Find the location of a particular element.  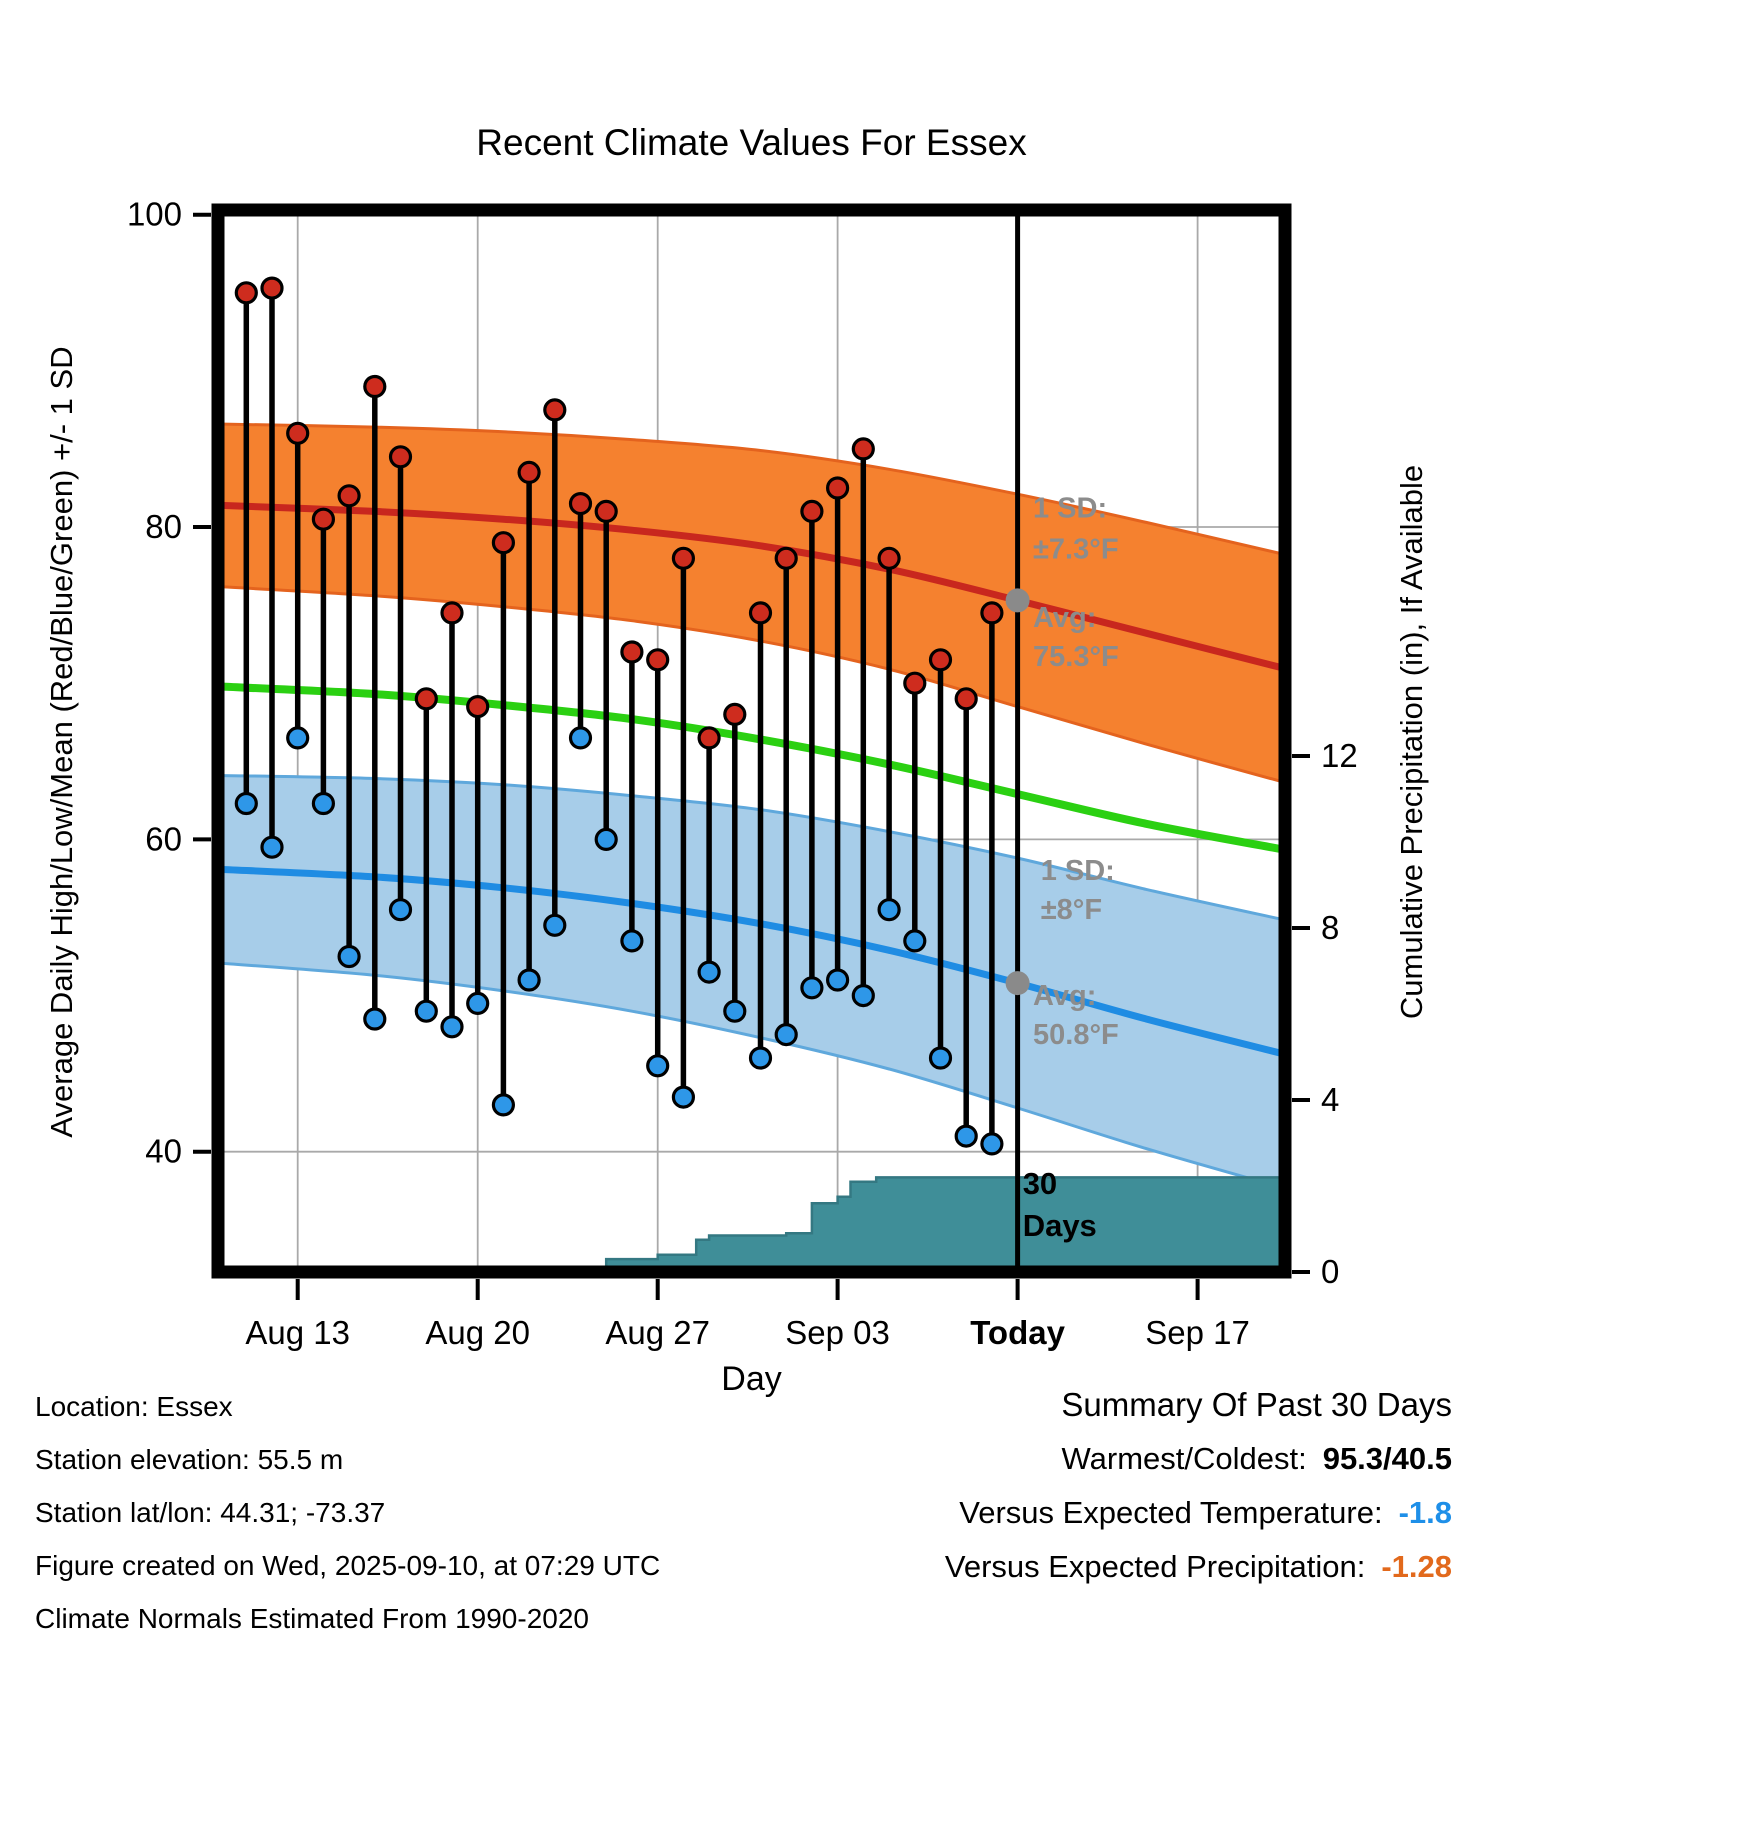

x-tick-label: Aug 27 is located at coordinates (657, 1332).